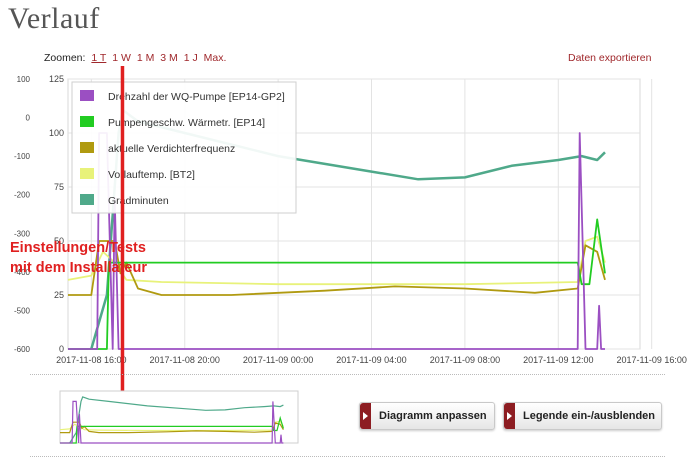  I want to click on y-left-tick-label: 125, so click(56, 79).